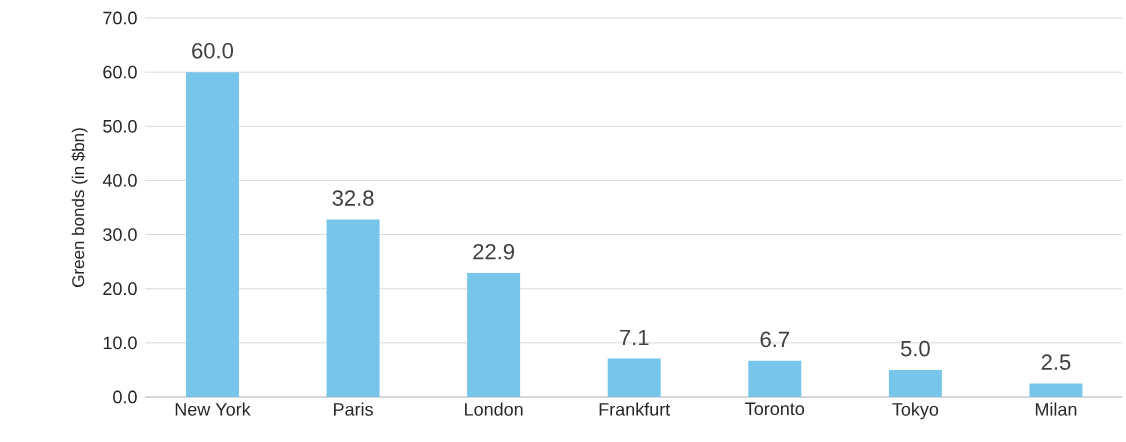  I want to click on y-tick-label: 30.0, so click(120, 234).